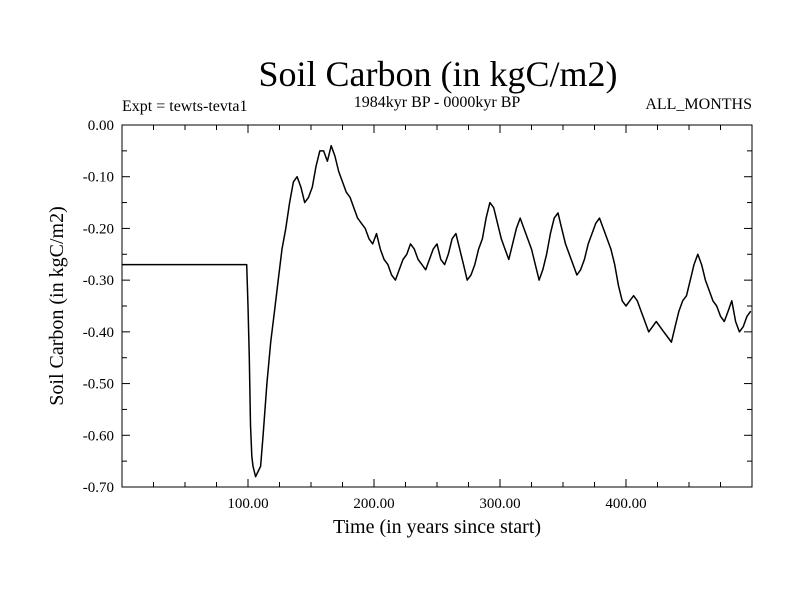 Image resolution: width=800 pixels, height=600 pixels. I want to click on y-tick-label: -0.50, so click(98, 385).